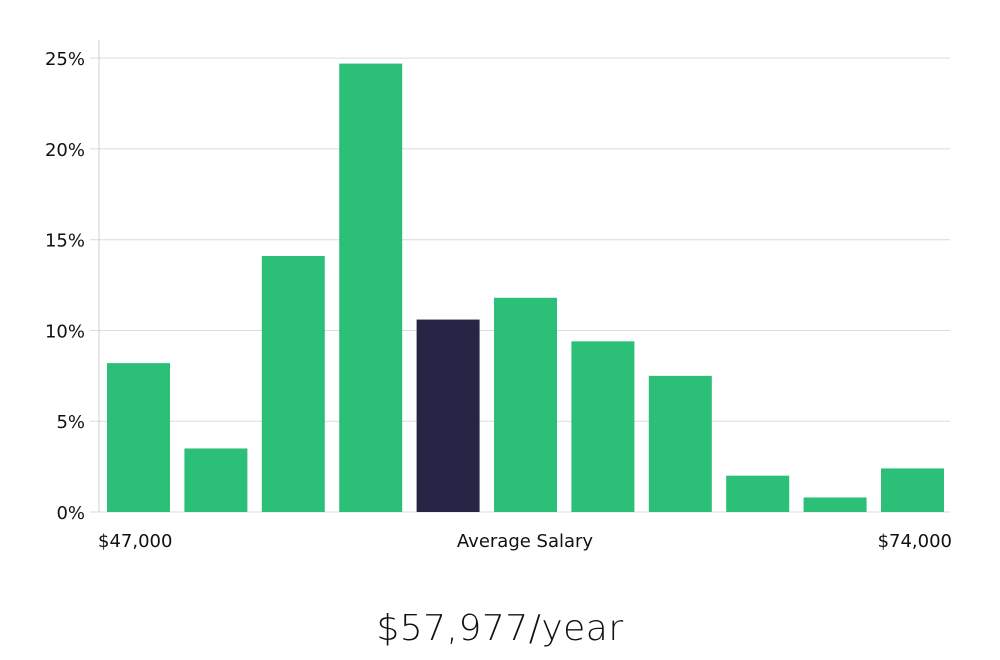 Image resolution: width=1000 pixels, height=660 pixels. Describe the element at coordinates (65, 150) in the screenshot. I see `y-tick-label: 20%` at that location.